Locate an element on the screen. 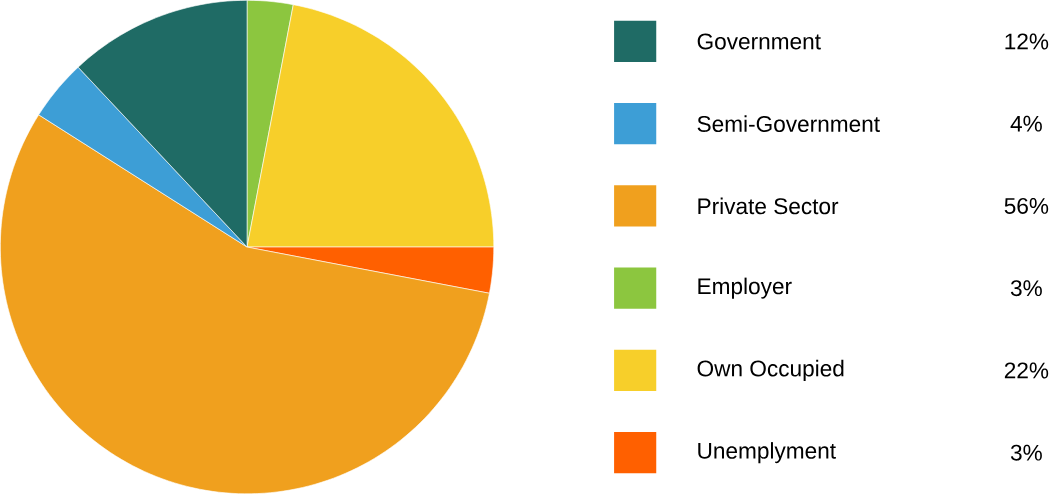 The height and width of the screenshot is (494, 1049). data-label: 12% is located at coordinates (1027, 41).